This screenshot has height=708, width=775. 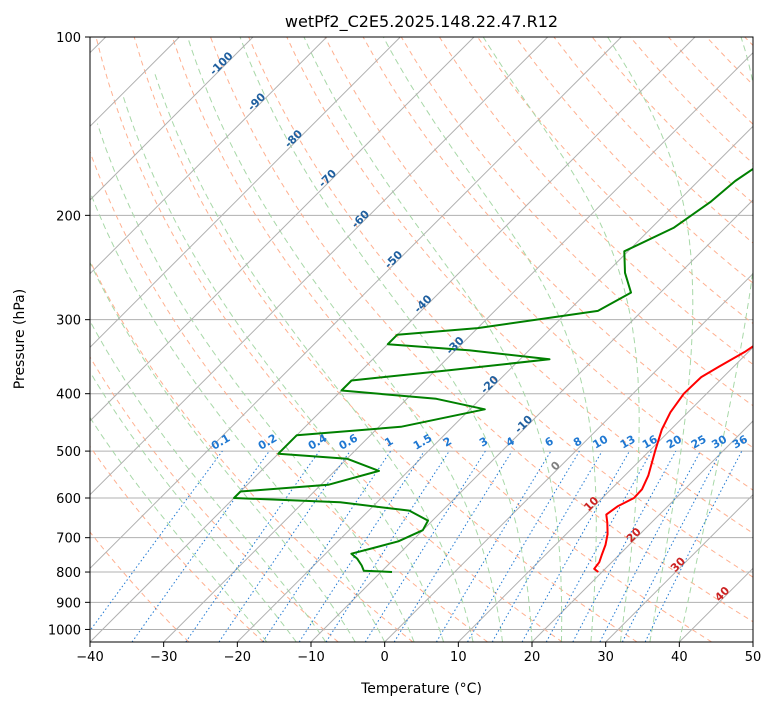 I want to click on x-tick-label: −30, so click(x=163, y=657).